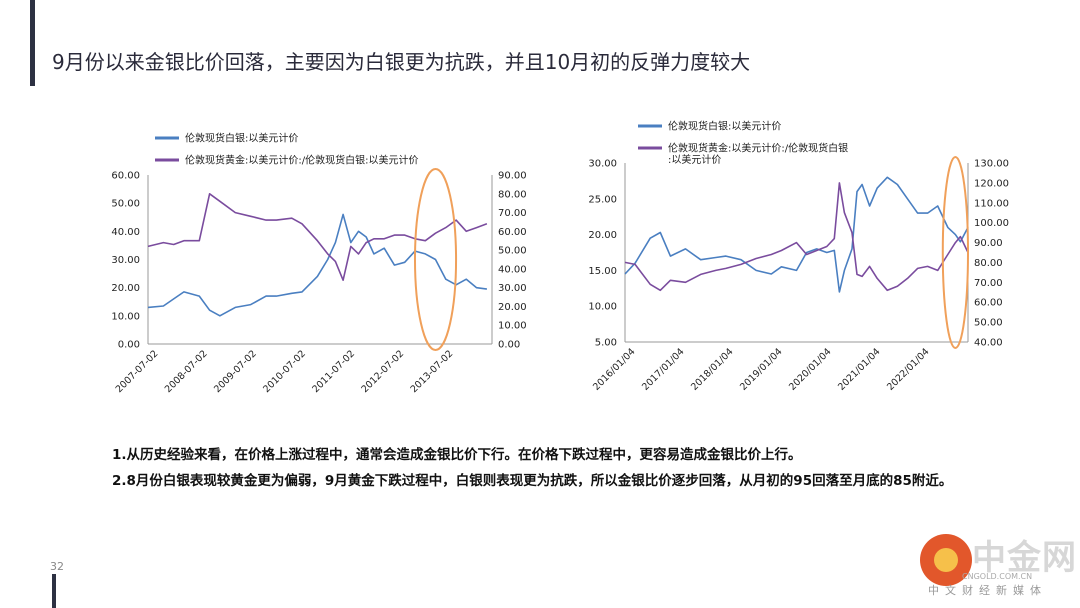 The height and width of the screenshot is (608, 1080). I want to click on page-title: 9月份以来金银比价回落，主要因为白银更为抗跌，并且10月初的反弹力度较大, so click(401, 62).